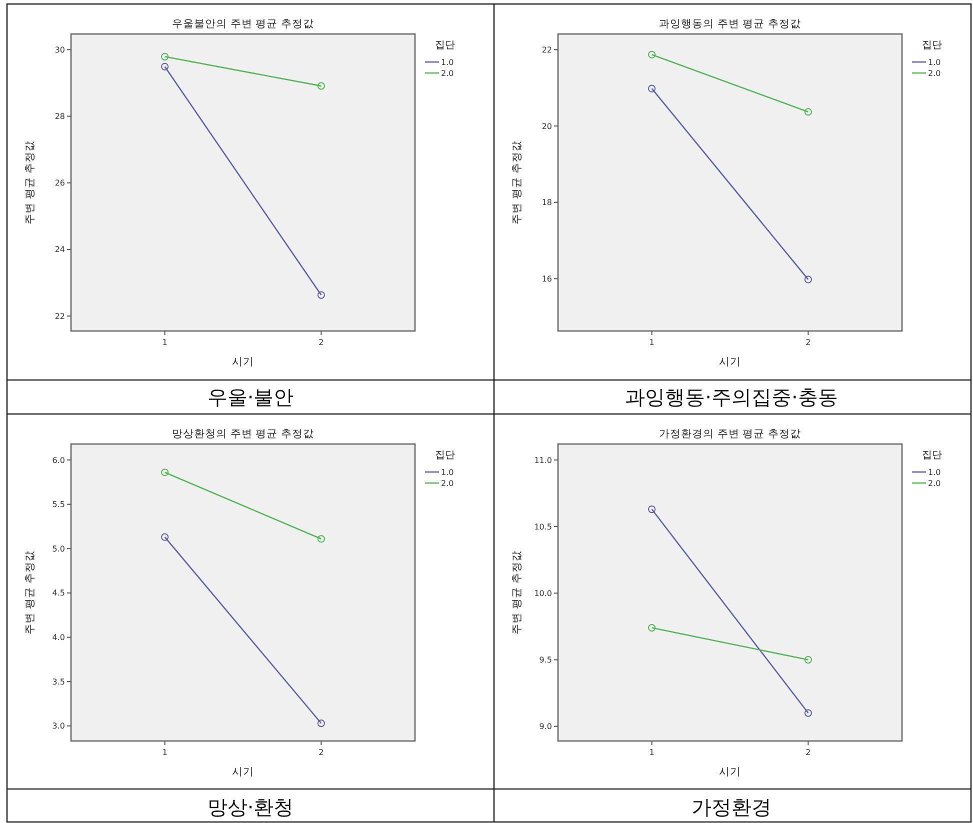 The width and height of the screenshot is (973, 823). What do you see at coordinates (545, 660) in the screenshot?
I see `y-tick-label: 9.5` at bounding box center [545, 660].